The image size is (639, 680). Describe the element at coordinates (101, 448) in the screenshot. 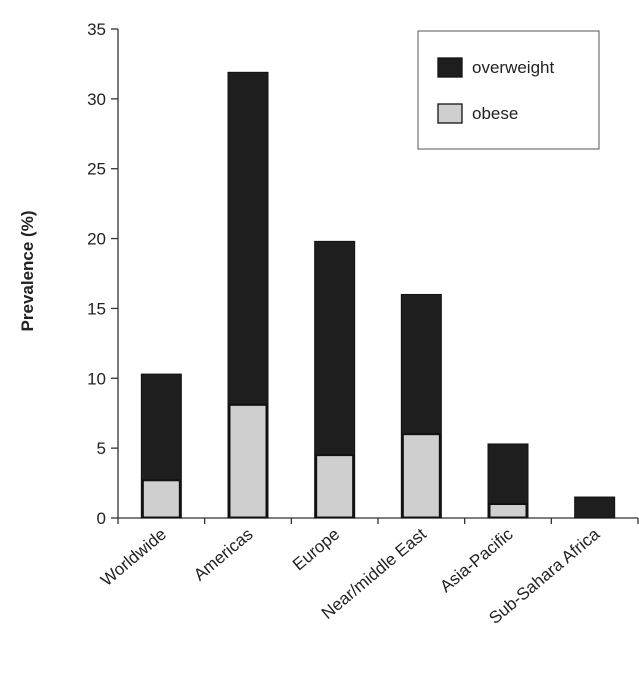

I see `y-tick-label: 5` at that location.